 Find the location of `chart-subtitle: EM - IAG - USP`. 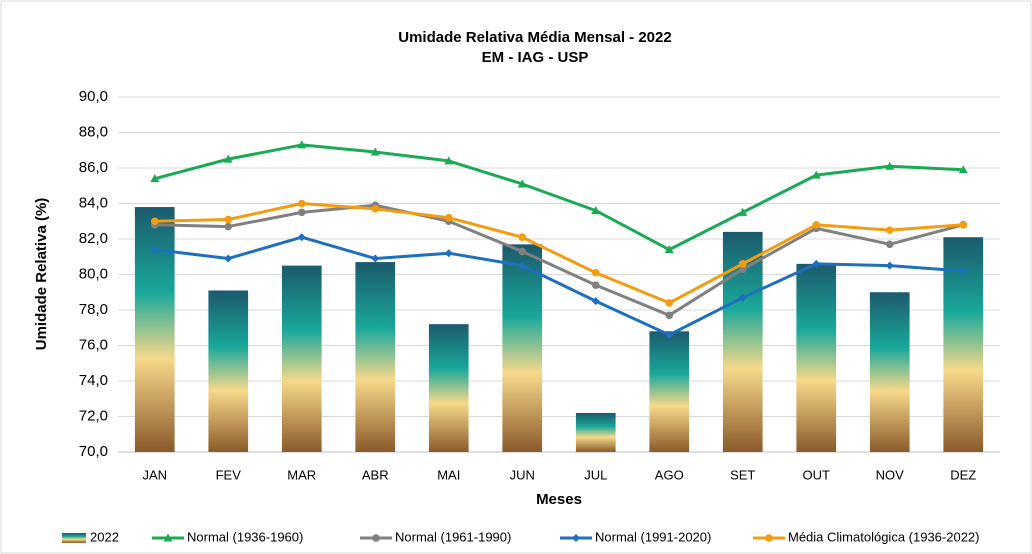

chart-subtitle: EM - IAG - USP is located at coordinates (535, 57).